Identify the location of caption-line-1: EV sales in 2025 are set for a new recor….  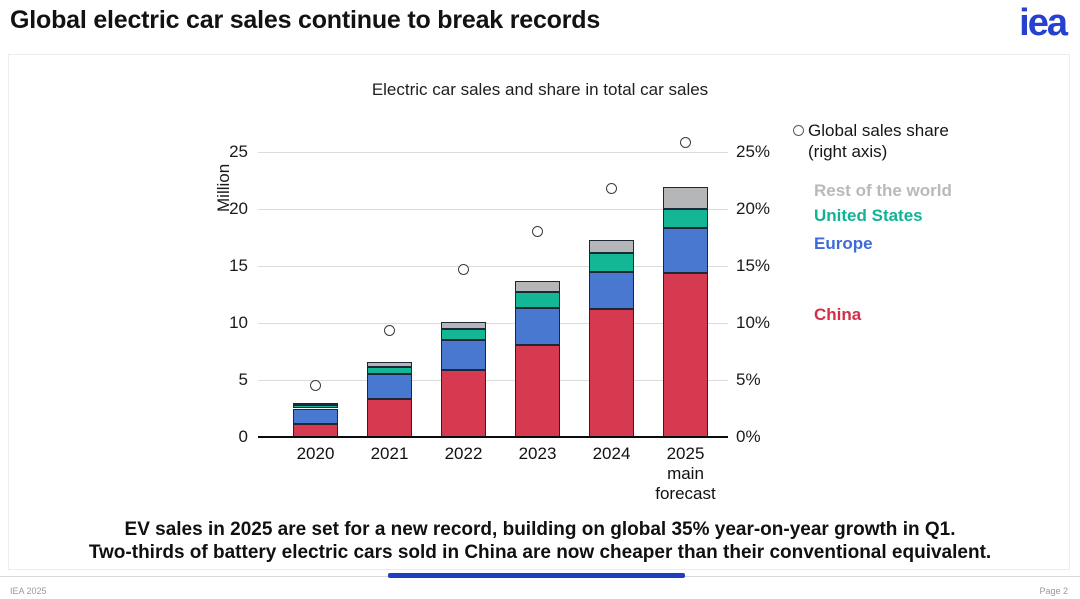
(540, 529).